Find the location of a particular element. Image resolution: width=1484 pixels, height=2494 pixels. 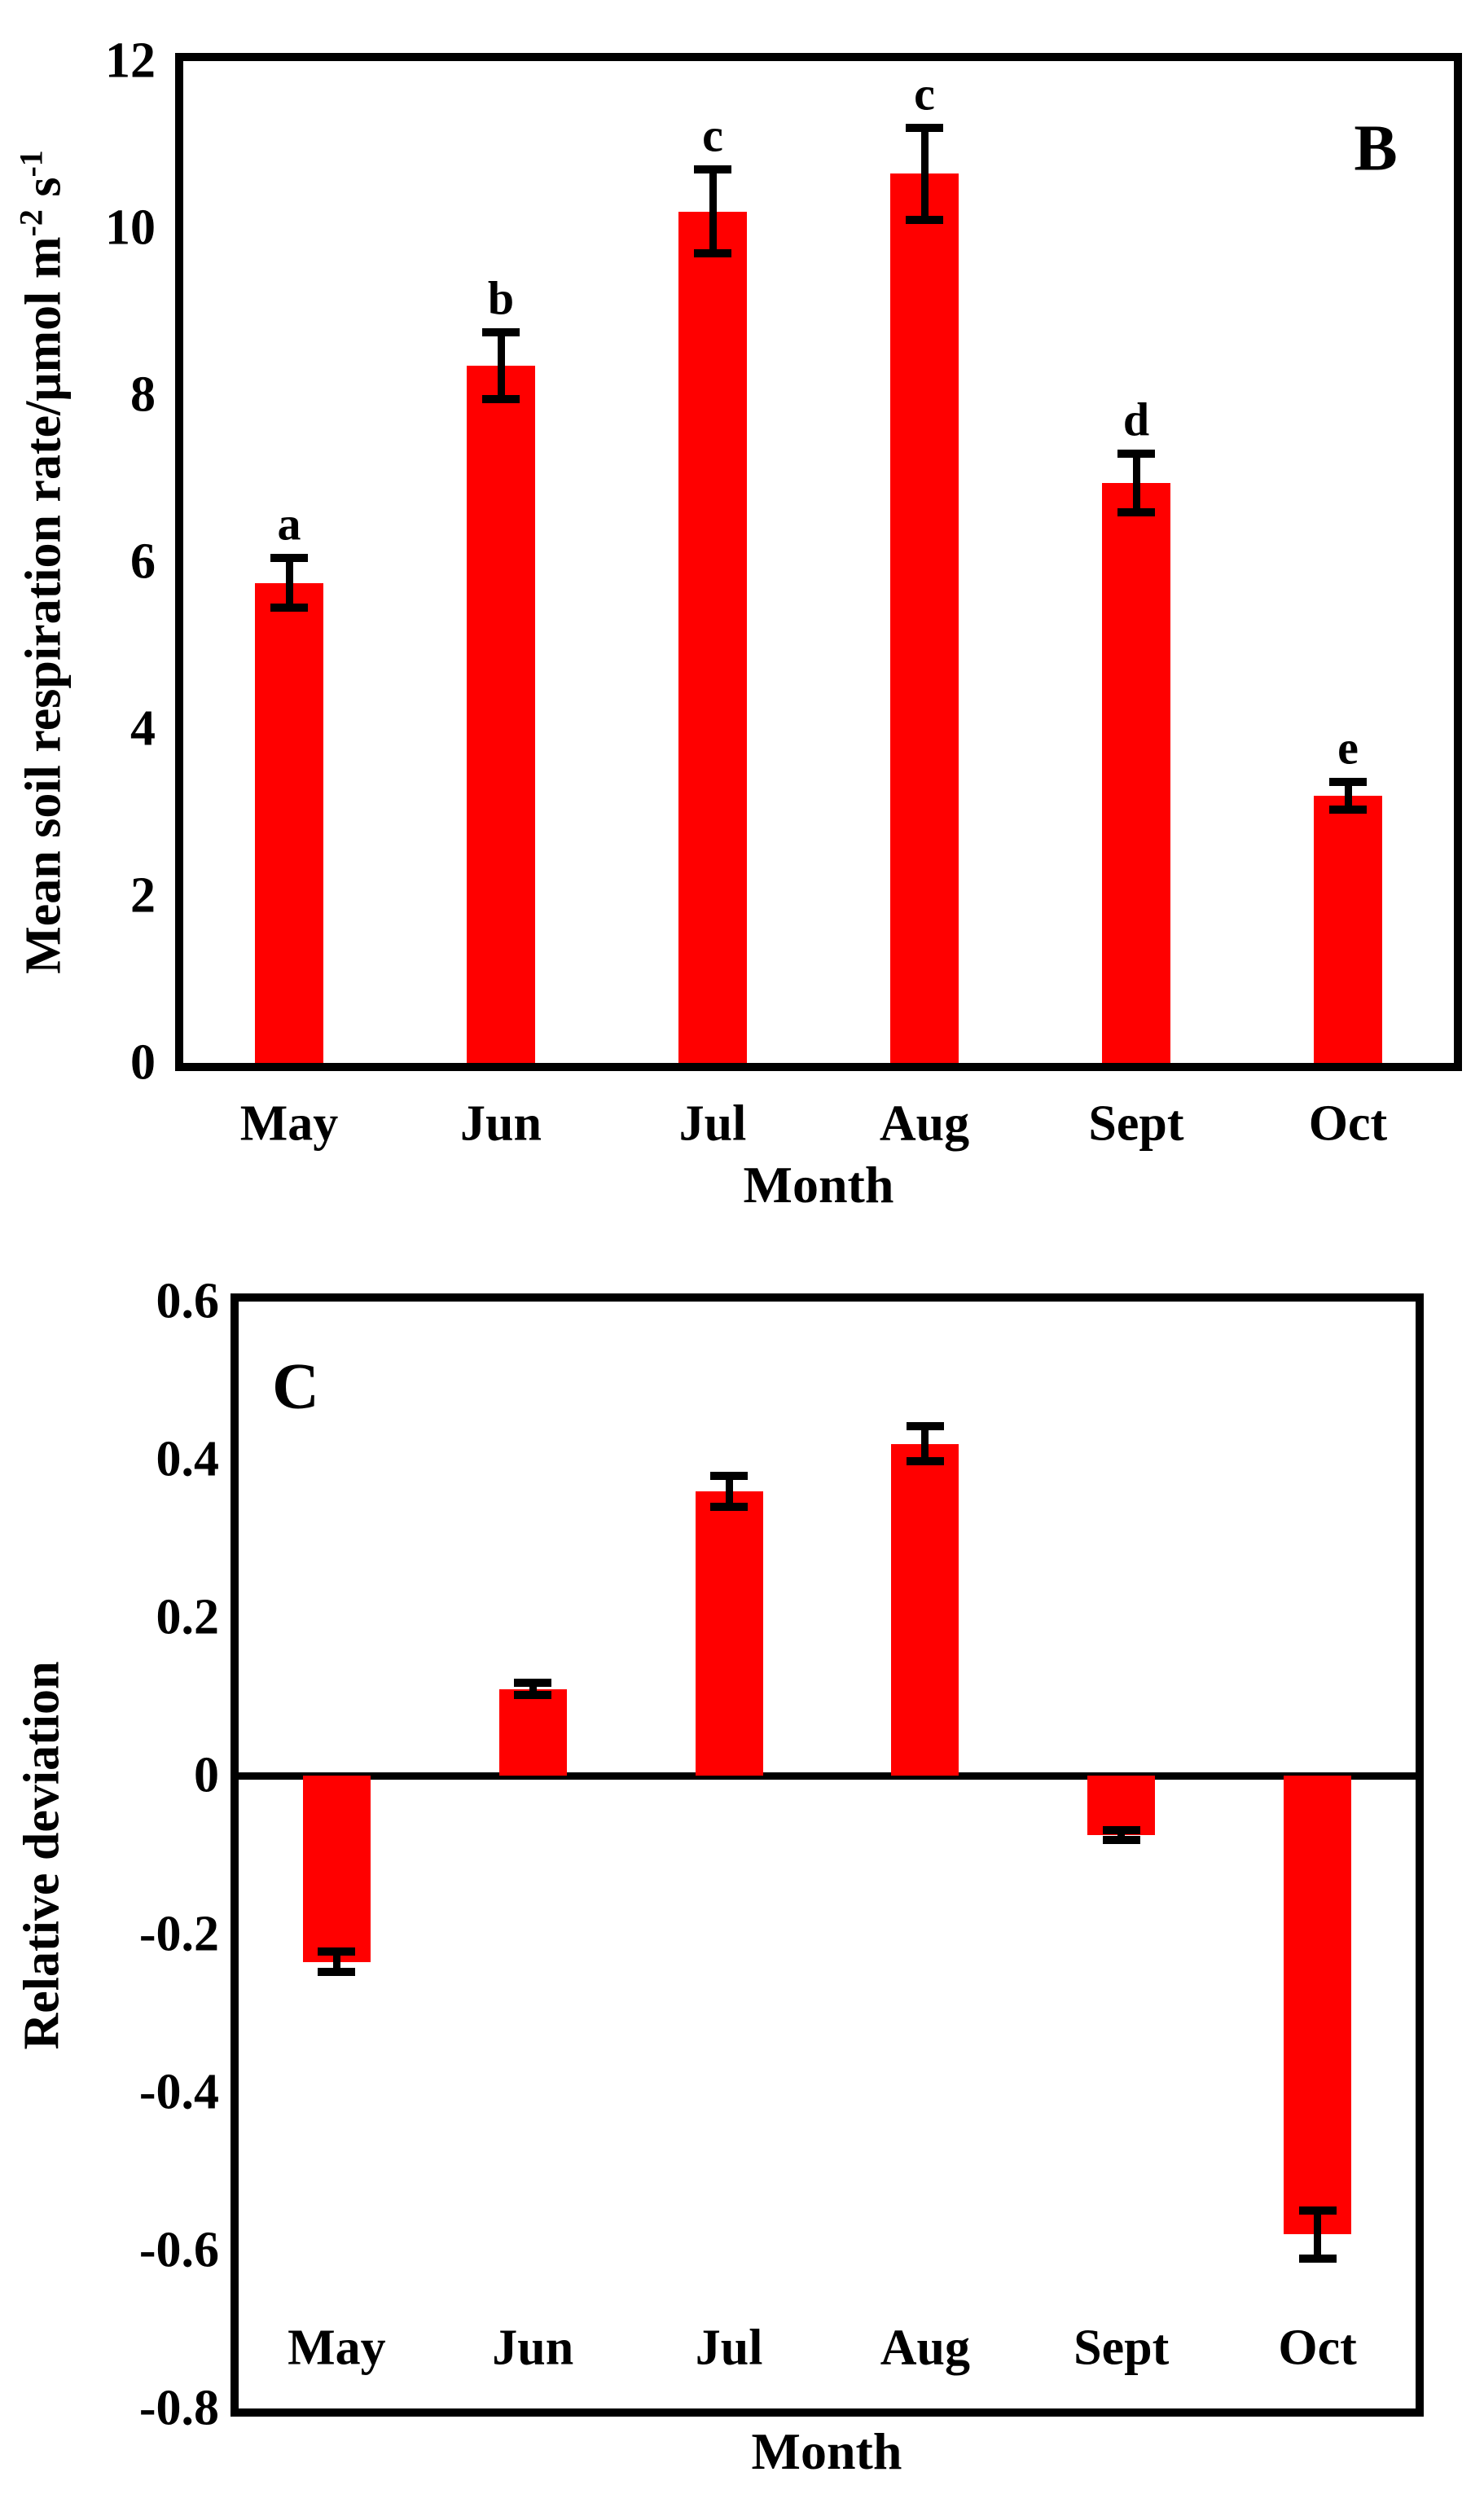

chart-B-y-axis-title-text2: s is located at coordinates (43, 194).